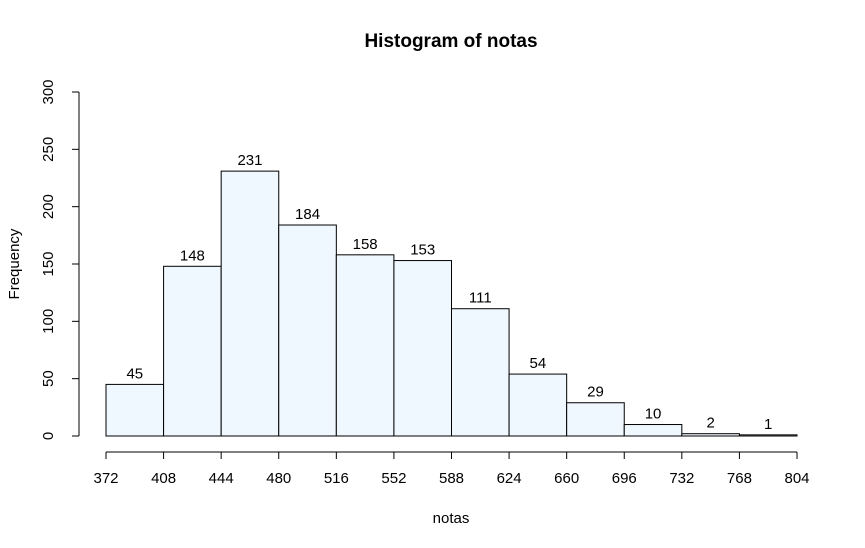 Image resolution: width=865 pixels, height=548 pixels. Describe the element at coordinates (681, 478) in the screenshot. I see `x-tick-label: 732` at that location.